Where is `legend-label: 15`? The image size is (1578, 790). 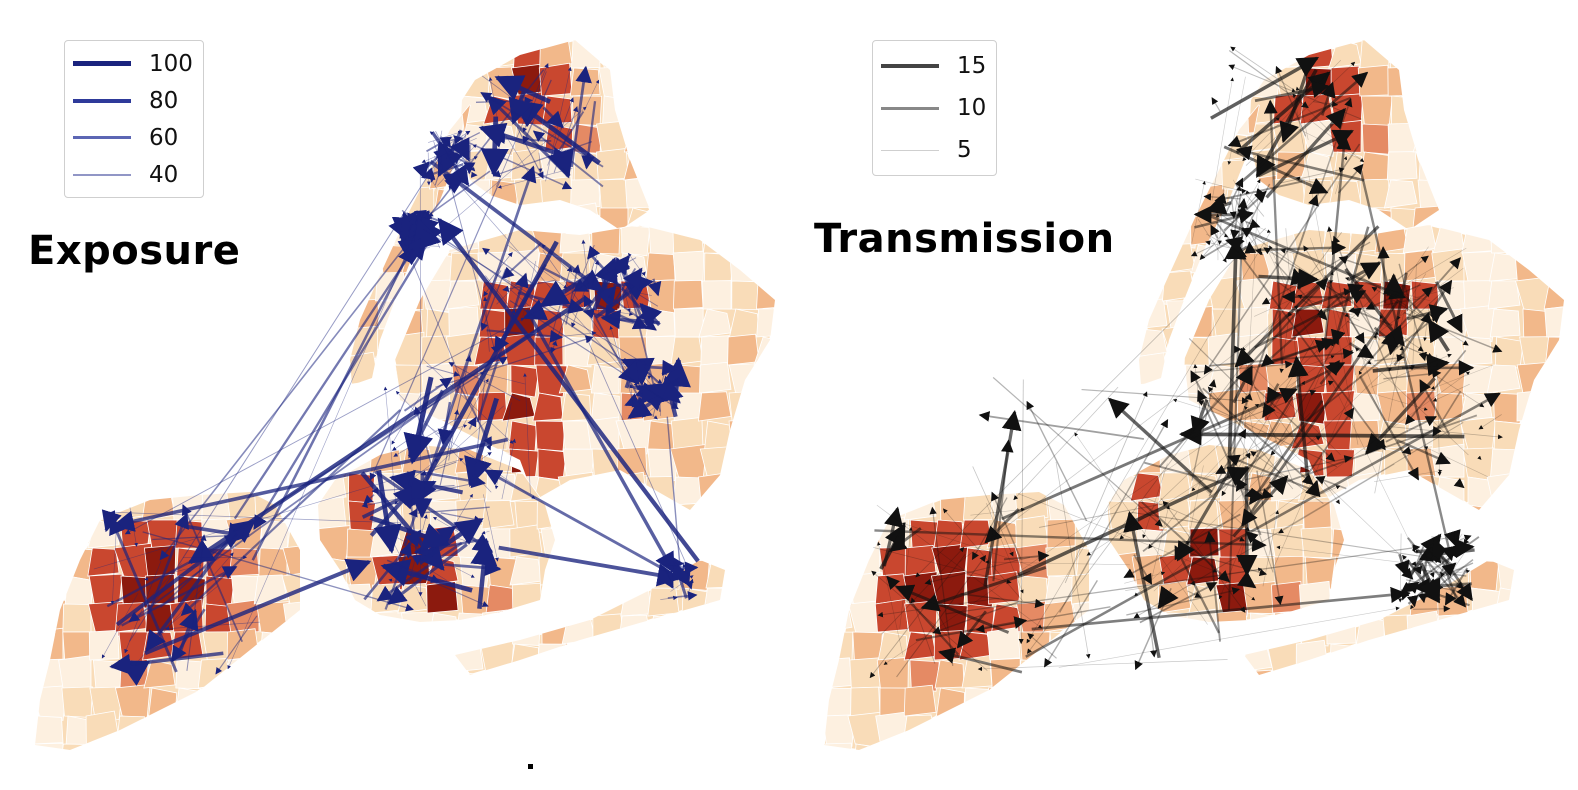 legend-label: 15 is located at coordinates (972, 66).